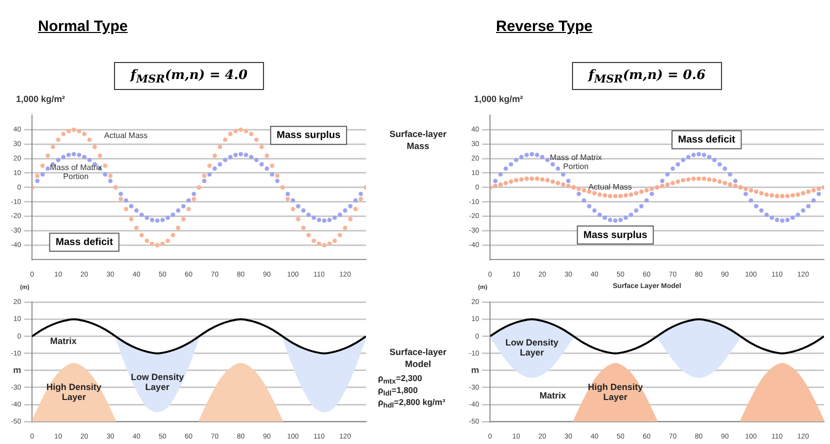 This screenshot has width=830, height=444. Describe the element at coordinates (400, 379) in the screenshot. I see `text: ρ$_{mtx}$=2,300` at that location.